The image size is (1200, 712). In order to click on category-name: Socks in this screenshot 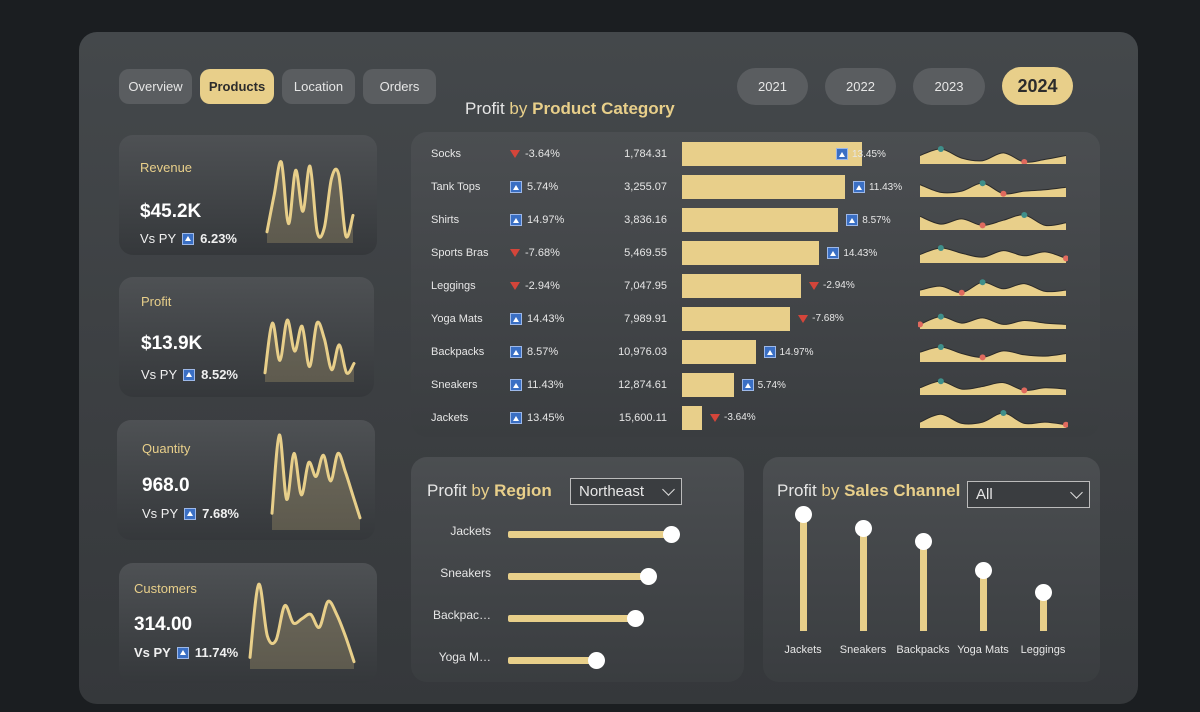, I will do `click(446, 154)`.